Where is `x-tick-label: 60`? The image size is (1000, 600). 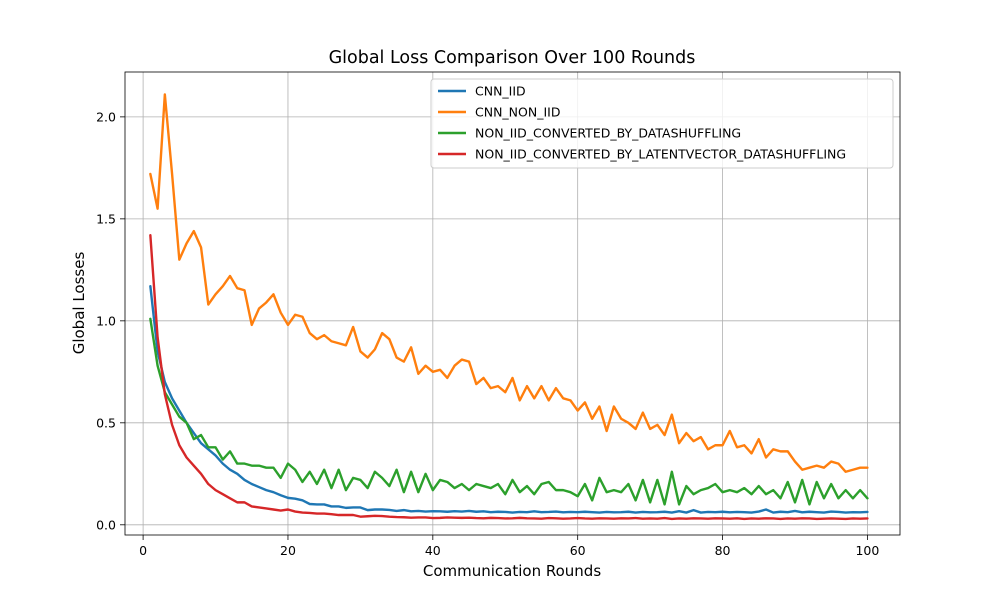
x-tick-label: 60 is located at coordinates (578, 550).